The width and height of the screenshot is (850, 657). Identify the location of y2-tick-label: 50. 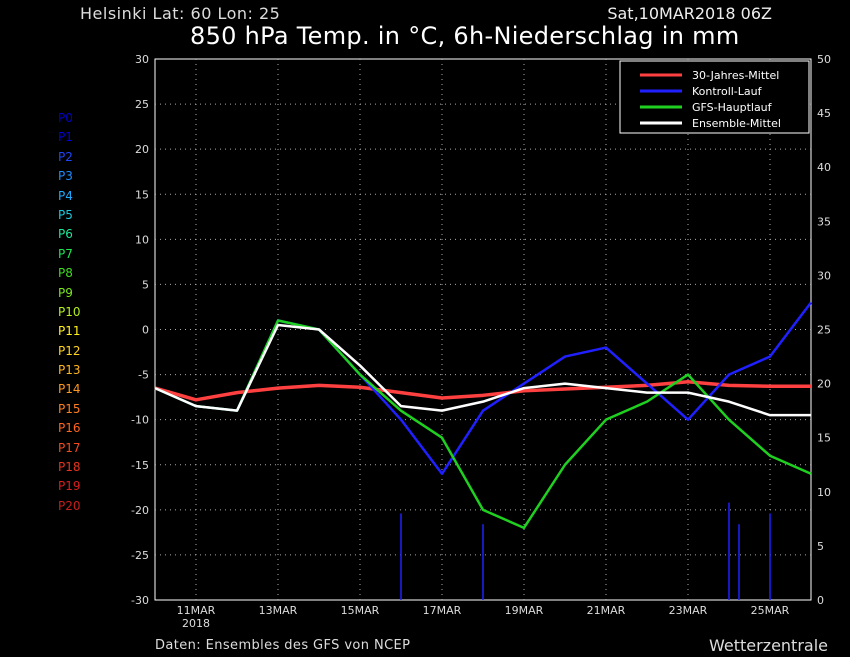
(824, 59).